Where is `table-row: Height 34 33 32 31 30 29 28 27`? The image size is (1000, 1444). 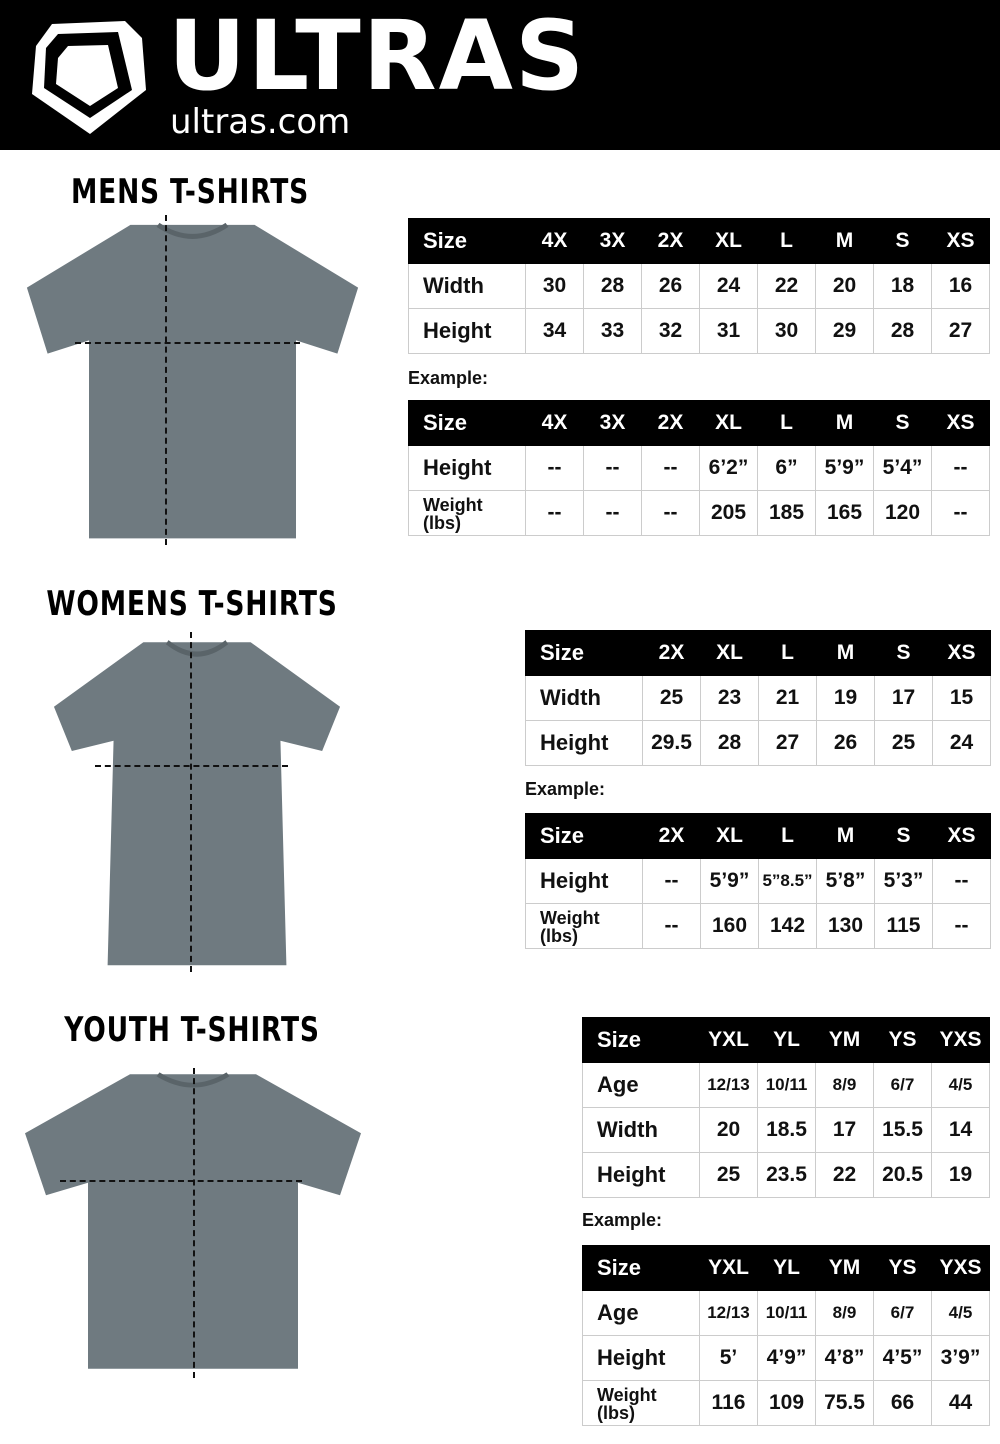 table-row: Height 34 33 32 31 30 29 28 27 is located at coordinates (699, 331).